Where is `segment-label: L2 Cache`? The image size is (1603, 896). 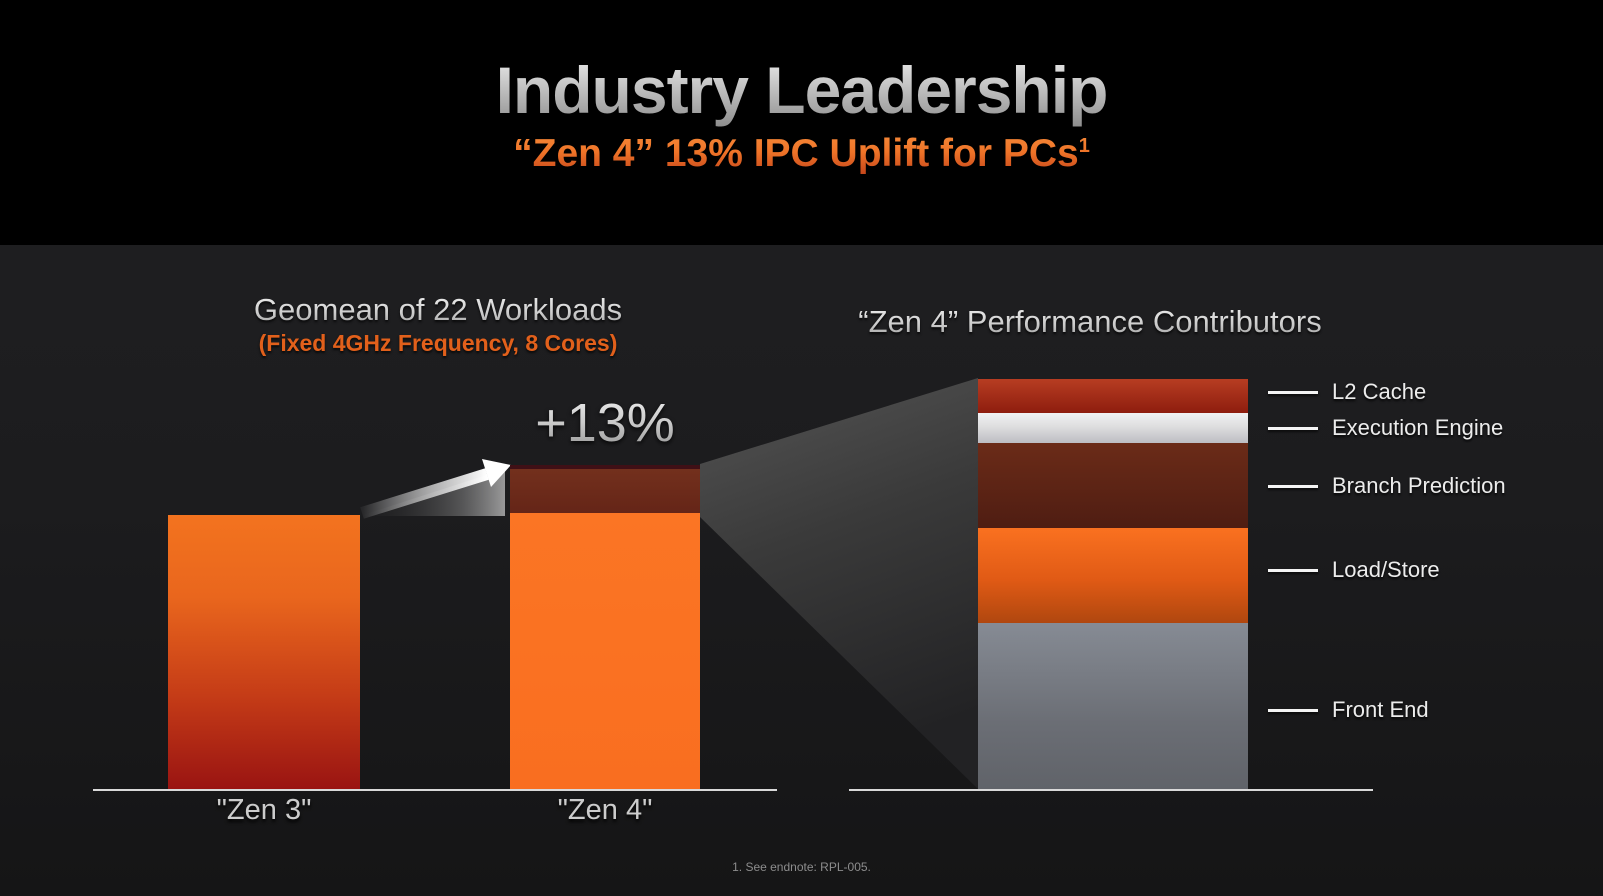
segment-label: L2 Cache is located at coordinates (1379, 391).